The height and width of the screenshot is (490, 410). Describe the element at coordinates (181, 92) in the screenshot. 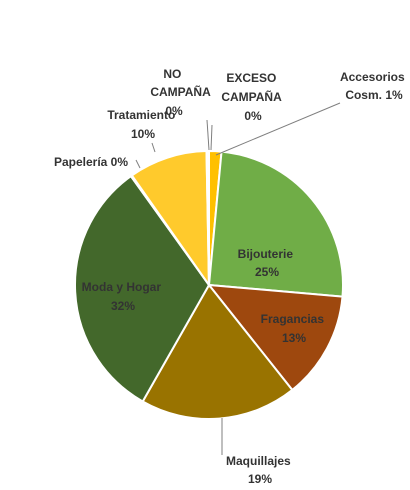

I see `label-no-campana: NO CAMPAÑA 0%` at that location.